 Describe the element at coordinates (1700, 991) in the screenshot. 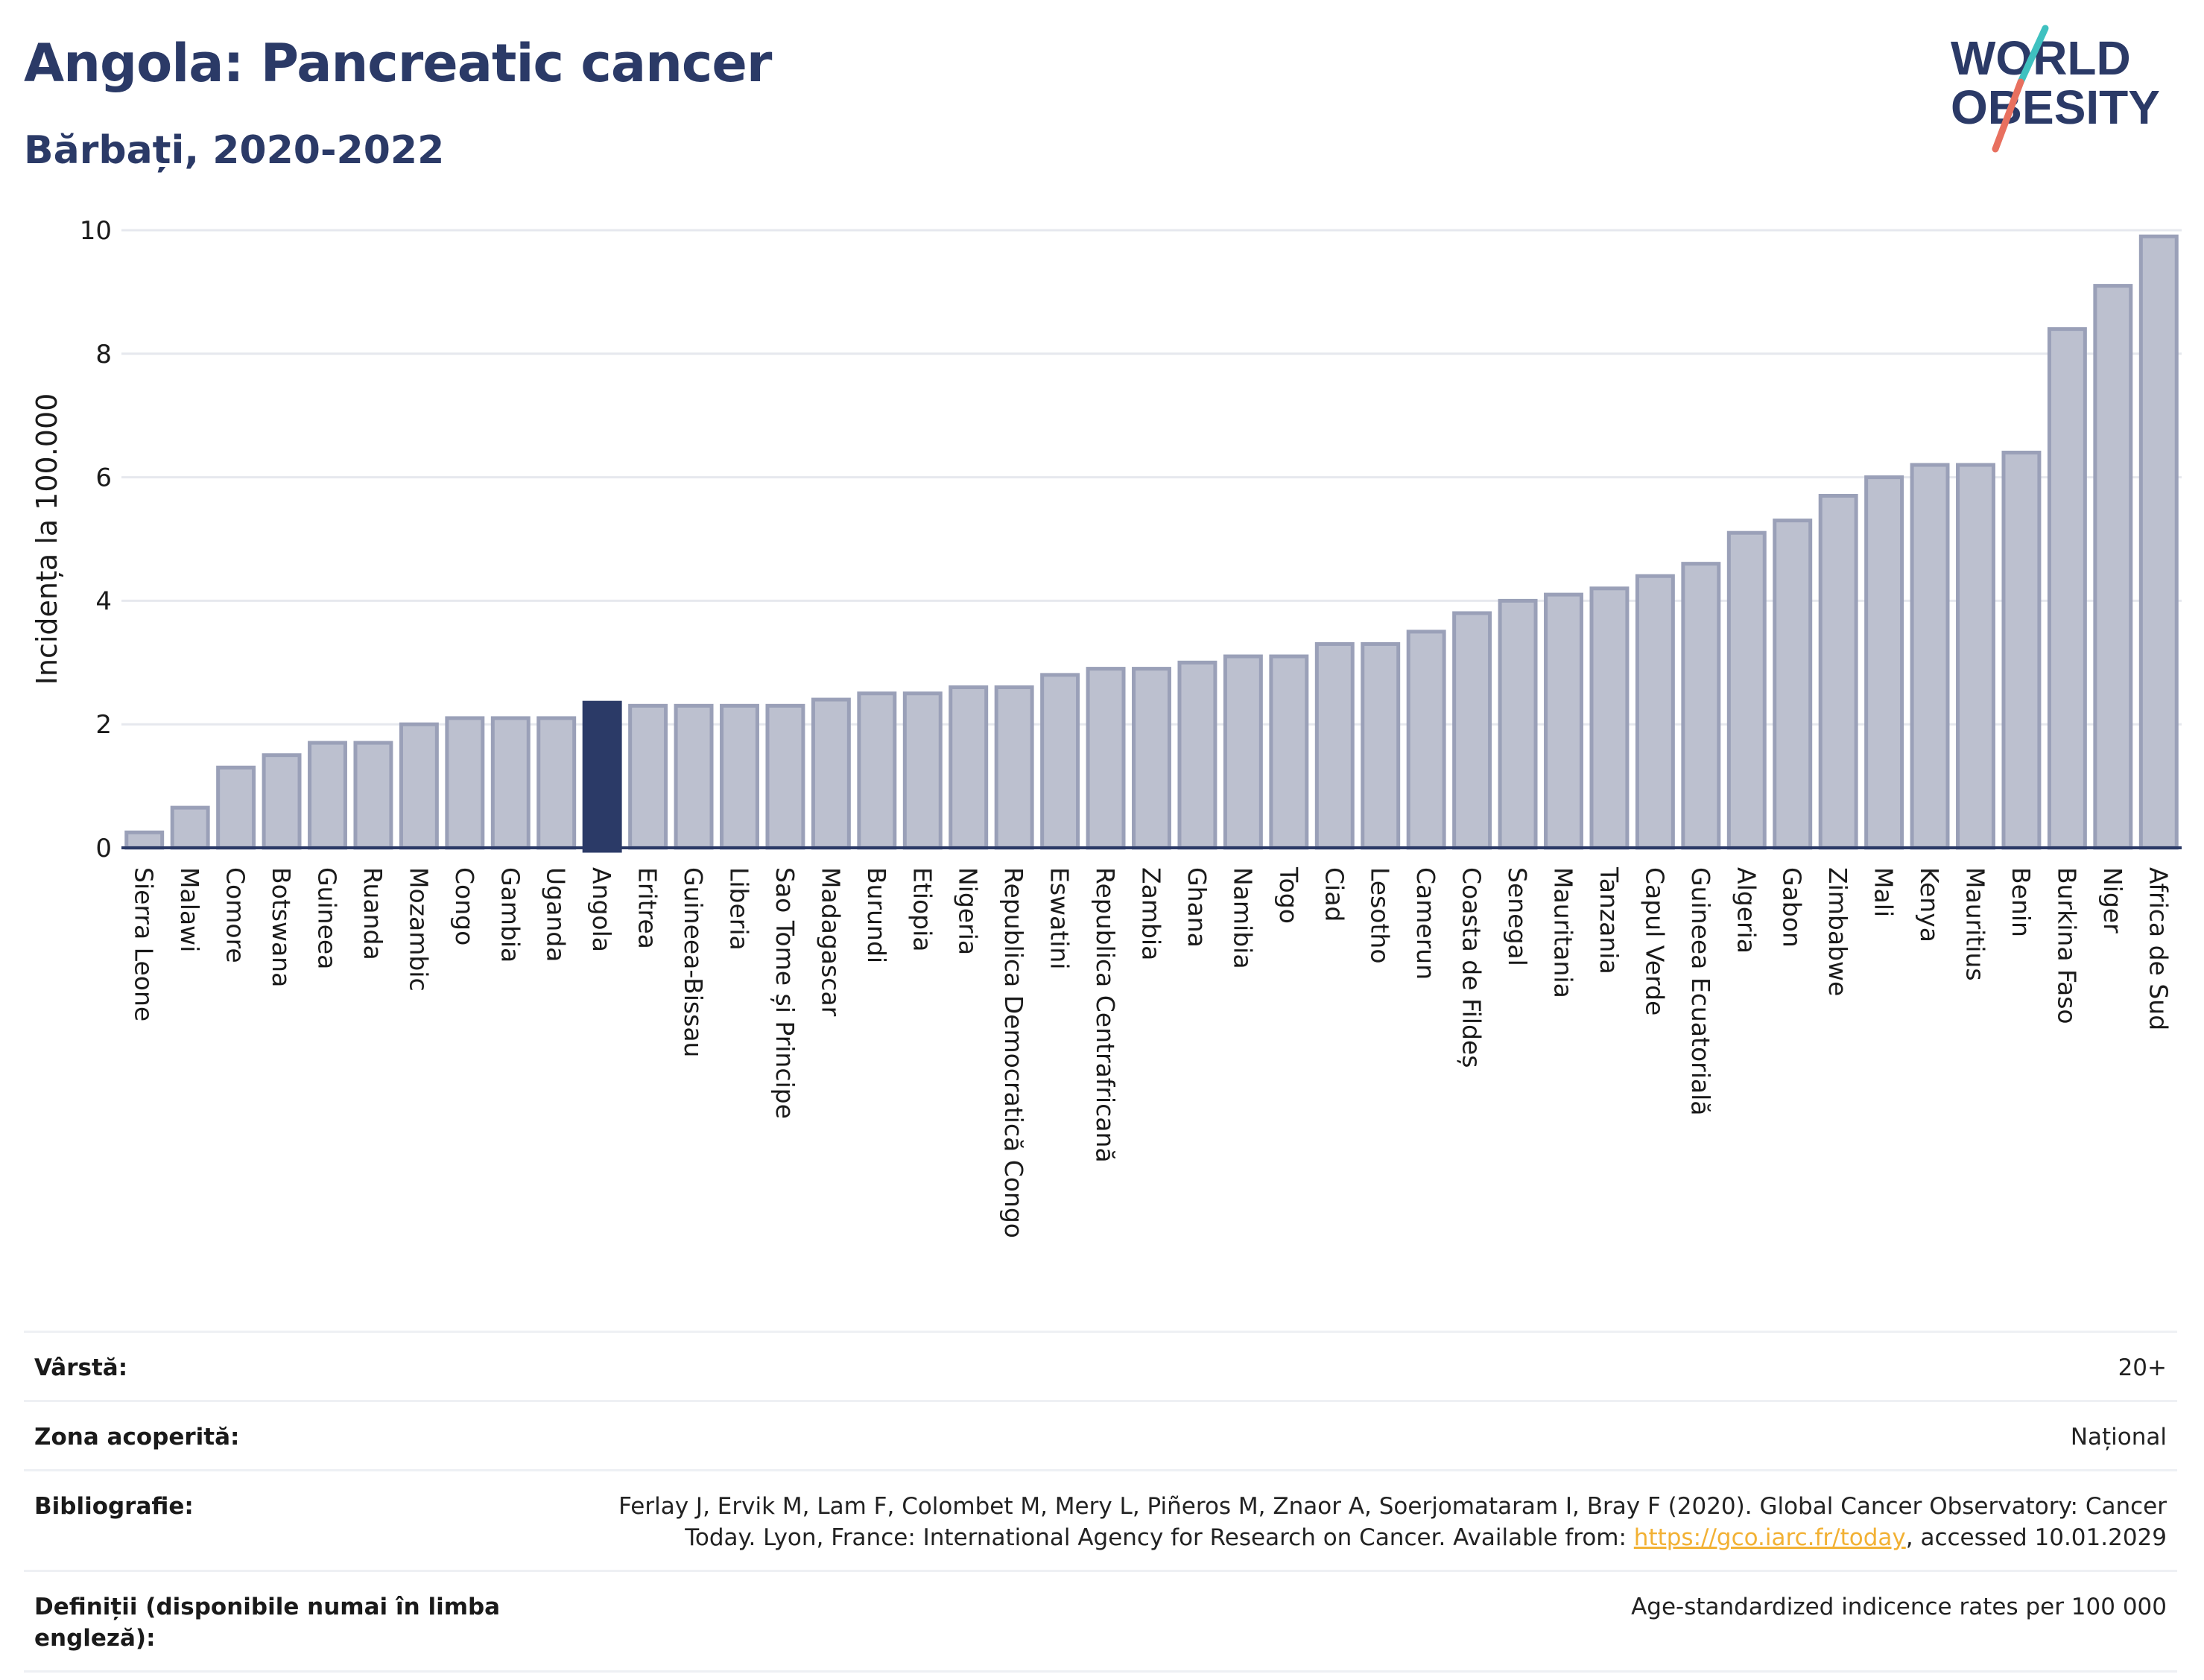

I see `x-tick-label: Guineea Ecuatorială` at that location.